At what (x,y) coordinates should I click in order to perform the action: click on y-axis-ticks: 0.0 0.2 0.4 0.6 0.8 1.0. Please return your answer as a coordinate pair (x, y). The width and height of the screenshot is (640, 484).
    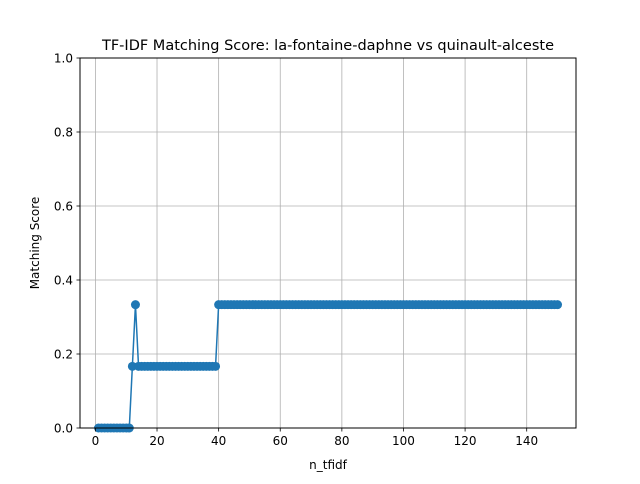
    Looking at the image, I should click on (67, 243).